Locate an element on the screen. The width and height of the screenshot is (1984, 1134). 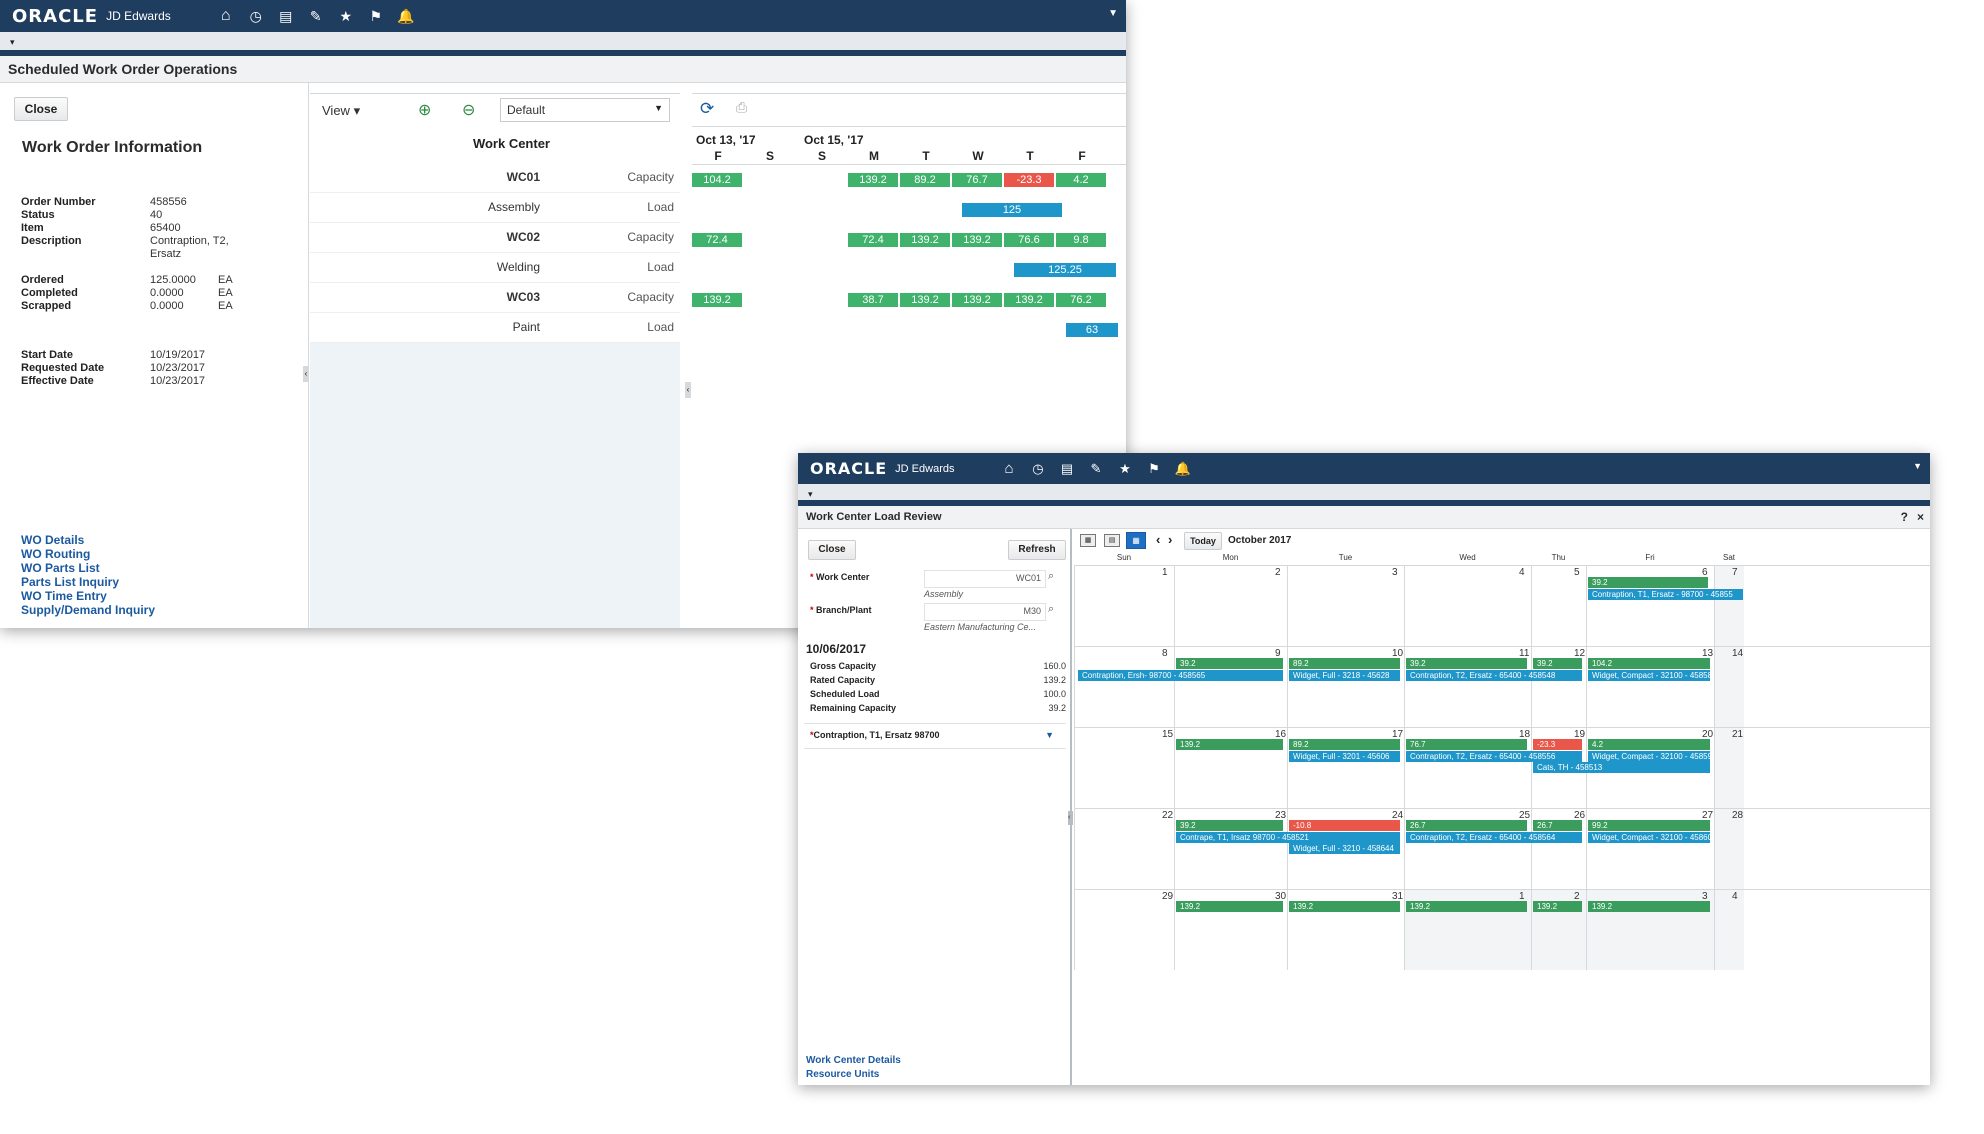
capacity-bar: 4.2 is located at coordinates (1649, 744).